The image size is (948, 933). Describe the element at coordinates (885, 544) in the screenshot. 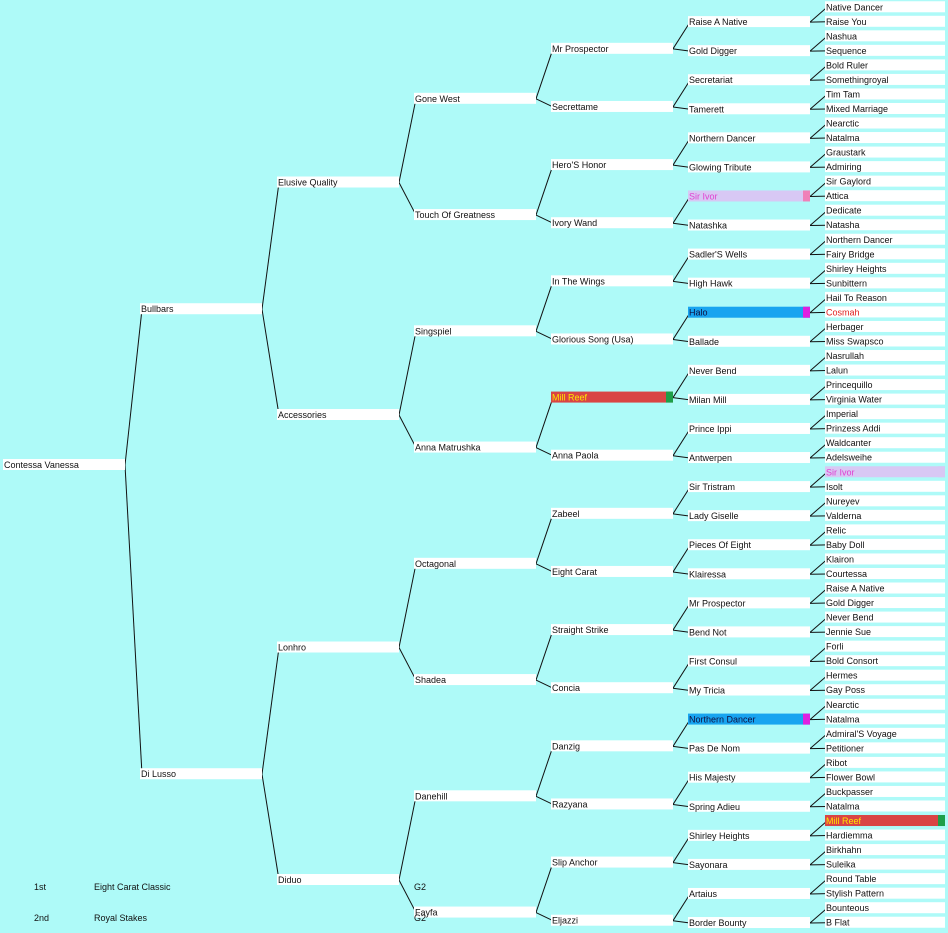

I see `horse-node: Baby Doll` at that location.